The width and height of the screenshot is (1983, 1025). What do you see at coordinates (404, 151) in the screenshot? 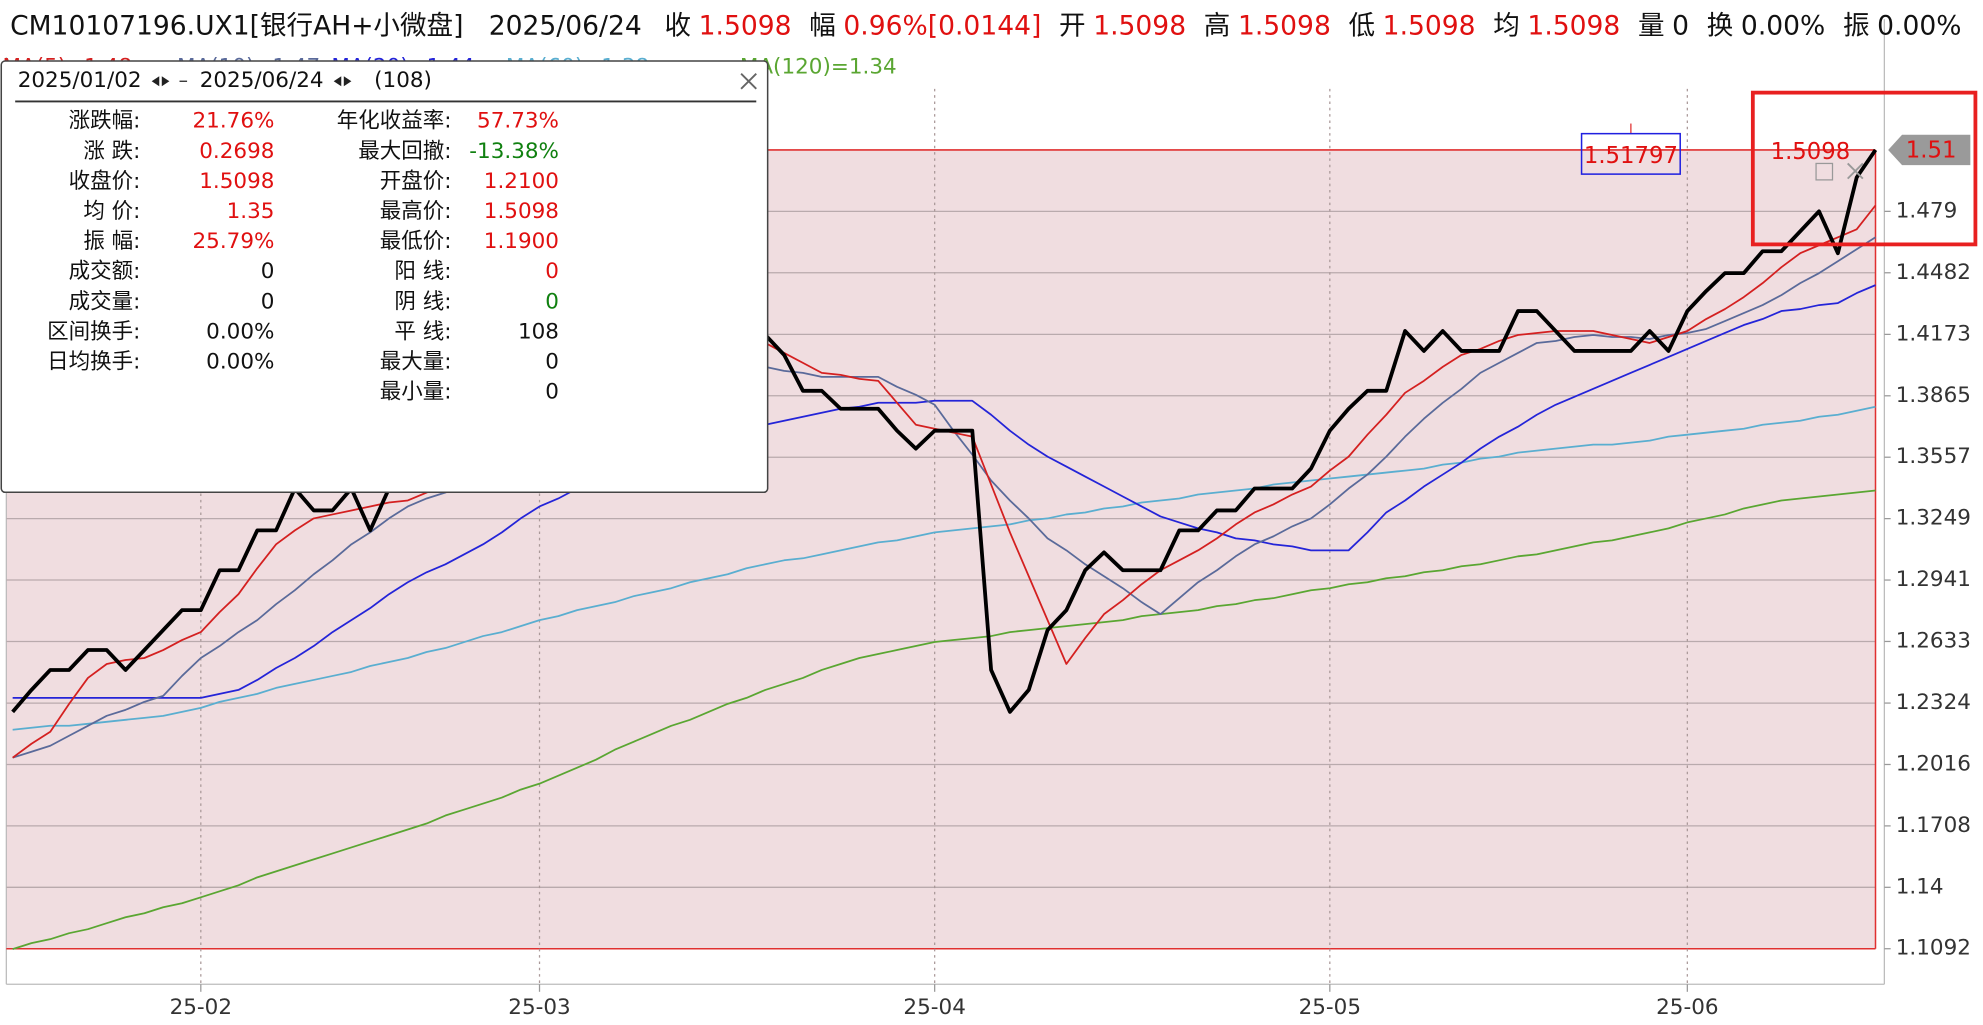
I see `stat-label: 最大回撤:` at bounding box center [404, 151].